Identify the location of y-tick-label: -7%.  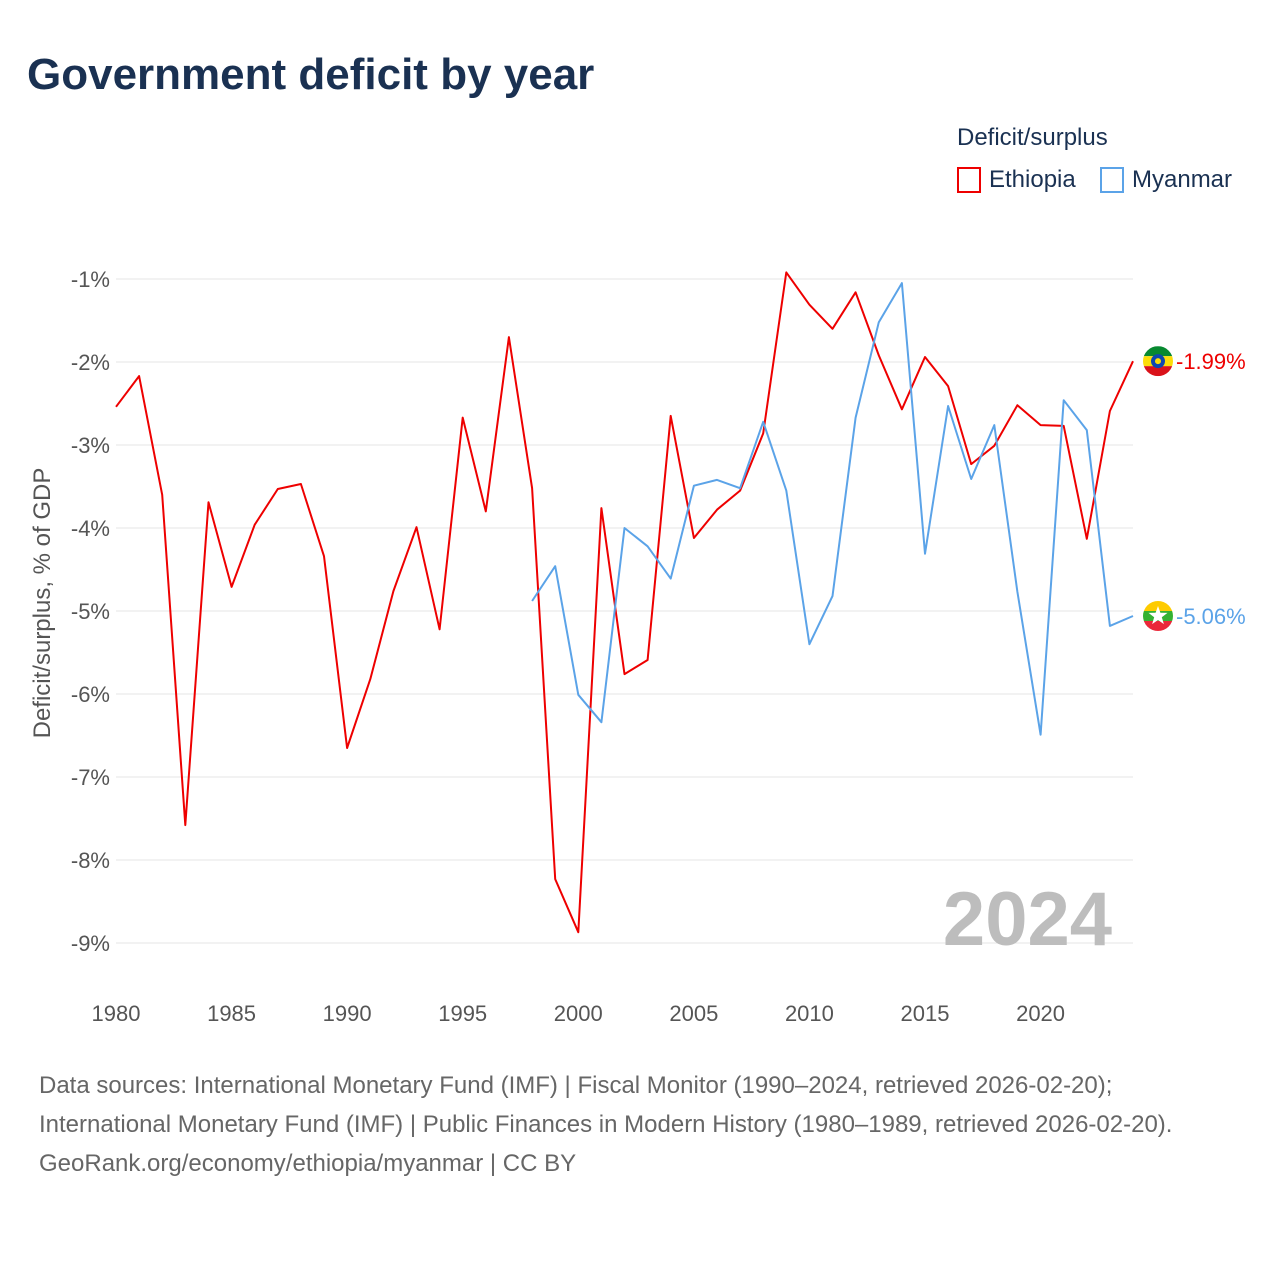
(90, 777).